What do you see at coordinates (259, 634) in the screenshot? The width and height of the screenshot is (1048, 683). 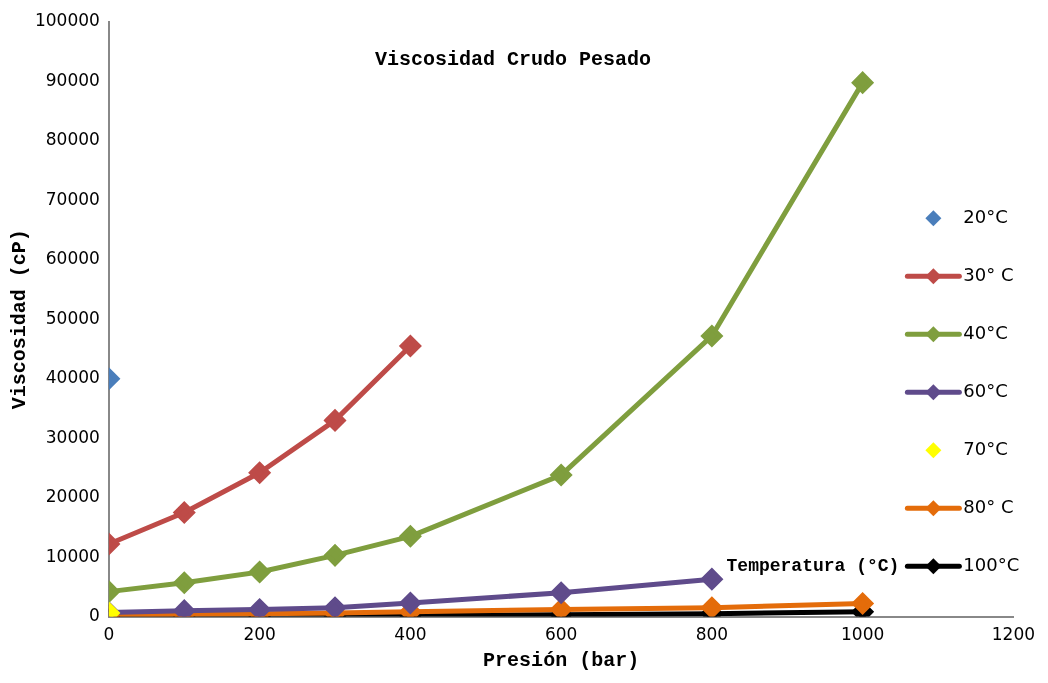 I see `x-tick-label: 200` at bounding box center [259, 634].